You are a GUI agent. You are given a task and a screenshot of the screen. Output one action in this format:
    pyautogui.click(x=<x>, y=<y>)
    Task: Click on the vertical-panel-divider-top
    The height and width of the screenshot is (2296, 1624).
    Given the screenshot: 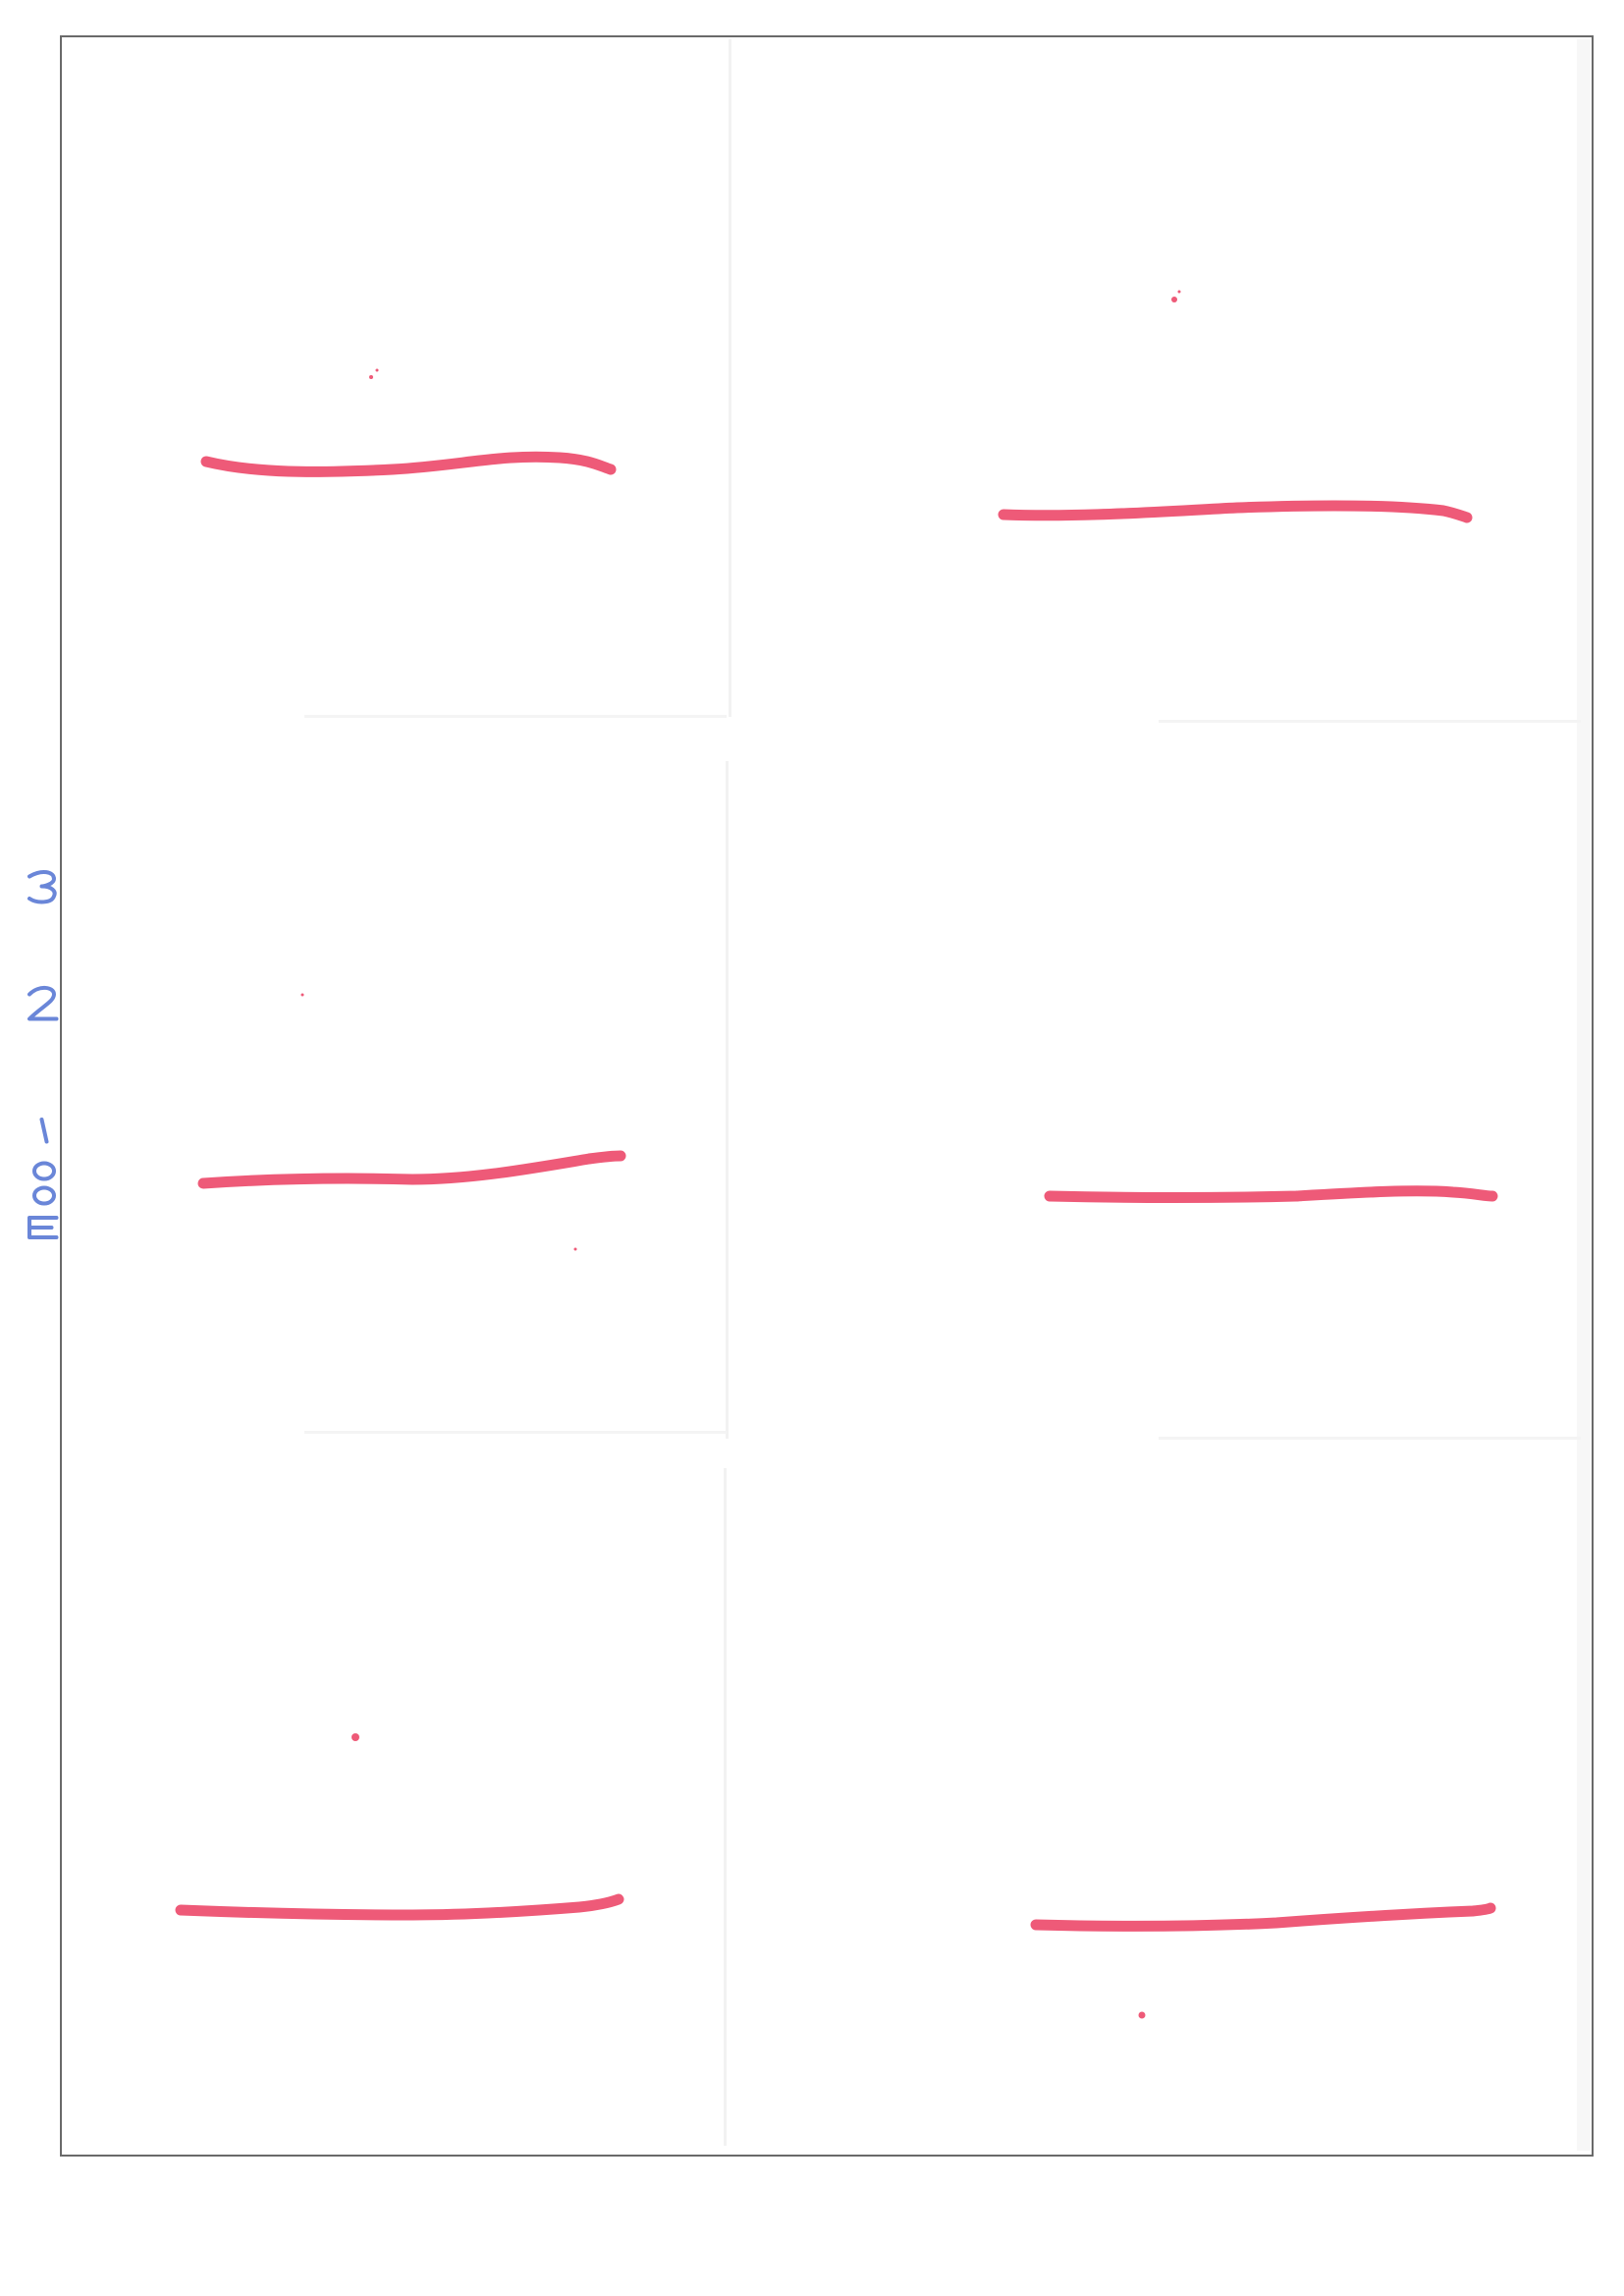 What is the action you would take?
    pyautogui.click(x=730, y=378)
    